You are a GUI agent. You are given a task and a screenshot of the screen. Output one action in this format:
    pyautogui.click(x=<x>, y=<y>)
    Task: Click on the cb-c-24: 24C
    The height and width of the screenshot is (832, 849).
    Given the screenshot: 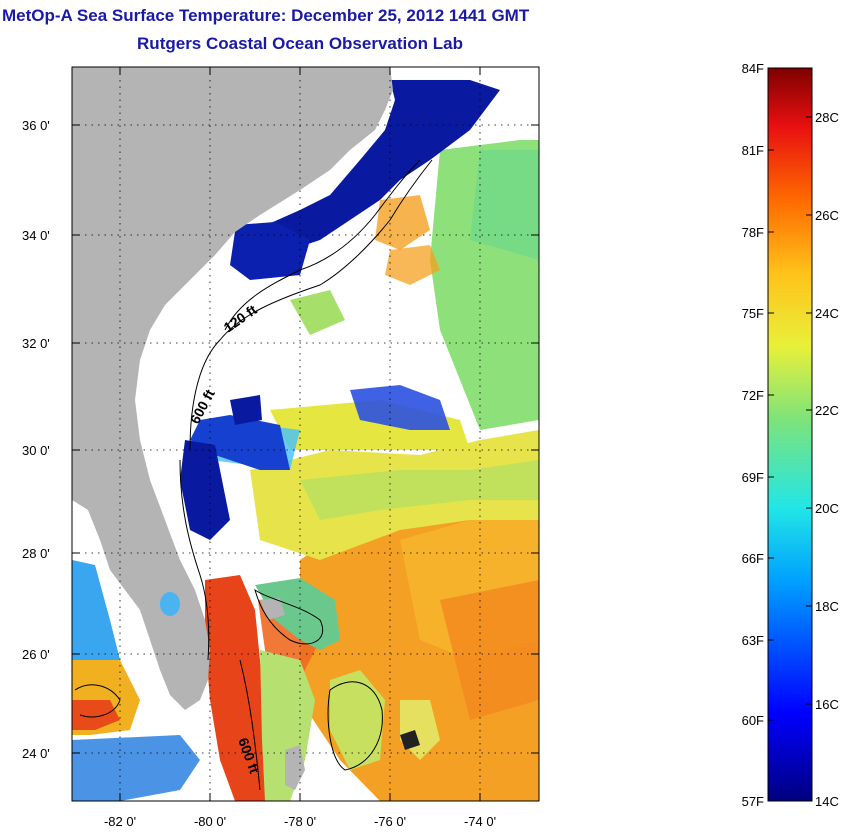 What is the action you would take?
    pyautogui.click(x=827, y=313)
    